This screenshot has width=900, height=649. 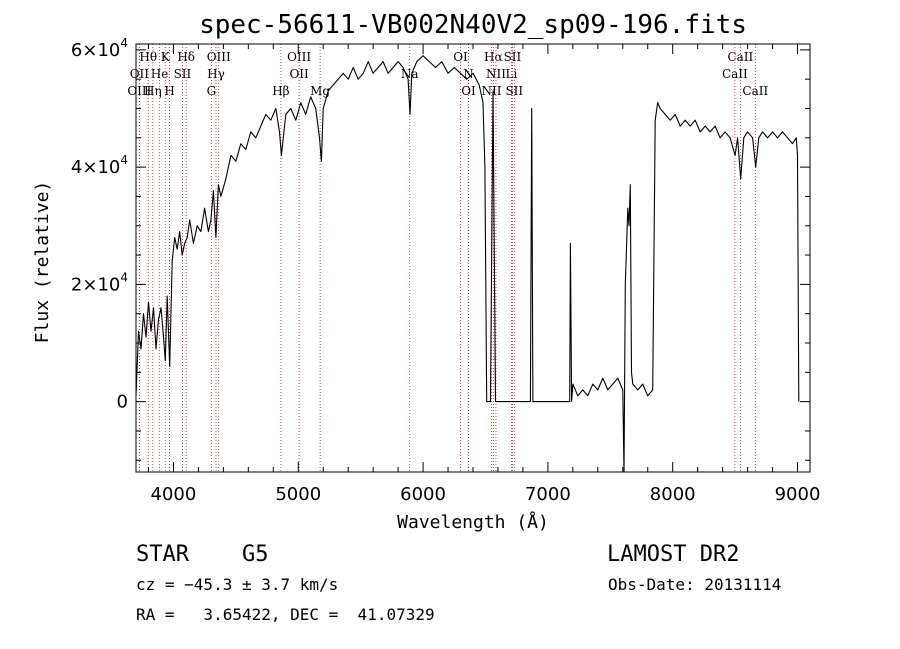 What do you see at coordinates (673, 494) in the screenshot?
I see `x-tick-label: 8000` at bounding box center [673, 494].